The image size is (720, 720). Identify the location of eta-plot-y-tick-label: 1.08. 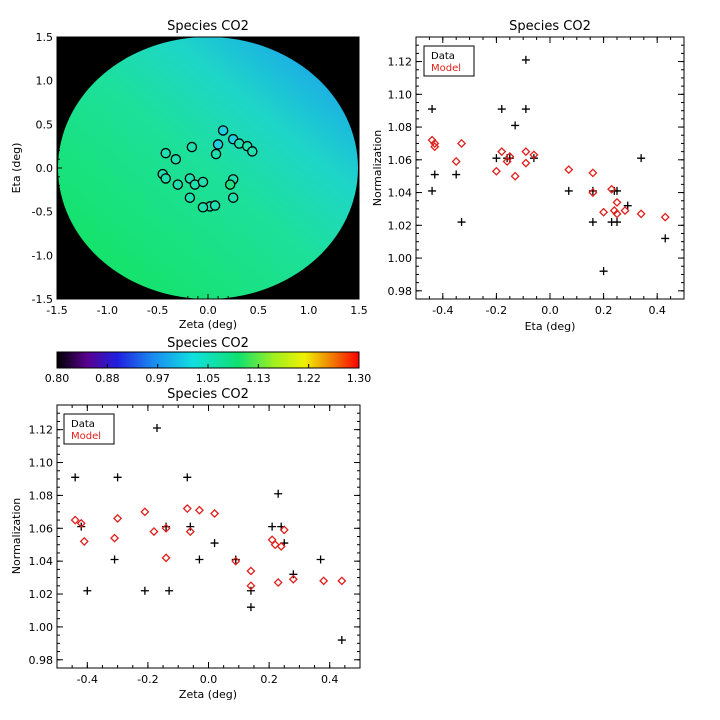
(400, 127).